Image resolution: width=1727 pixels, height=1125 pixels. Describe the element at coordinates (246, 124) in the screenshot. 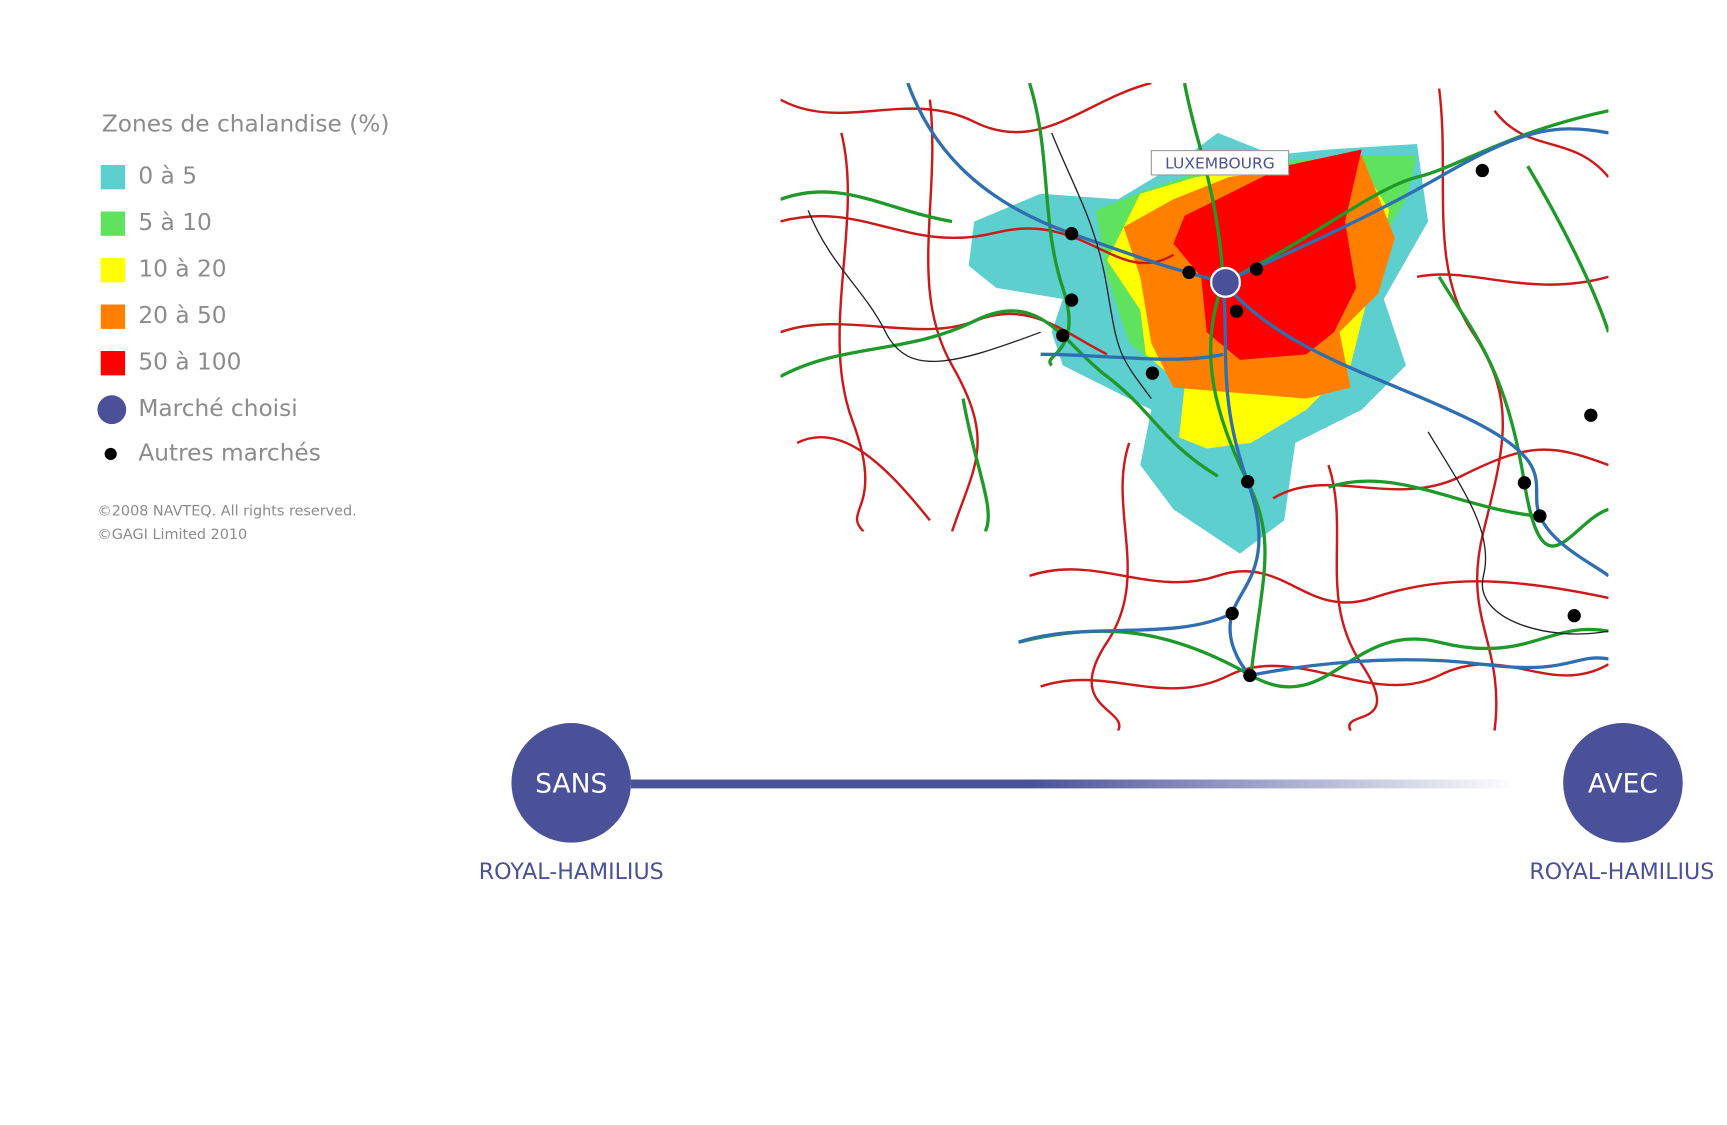

I see `legend-title: Zones de chalandise (%)` at that location.